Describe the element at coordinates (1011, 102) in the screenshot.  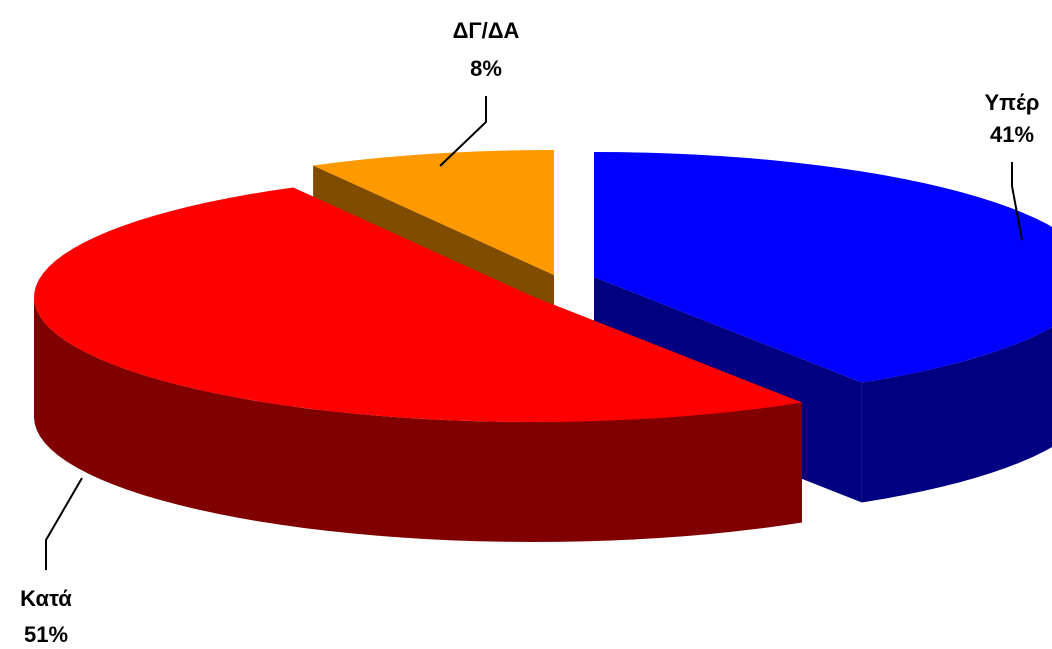
I see `slice-label-0: Υπέρ` at that location.